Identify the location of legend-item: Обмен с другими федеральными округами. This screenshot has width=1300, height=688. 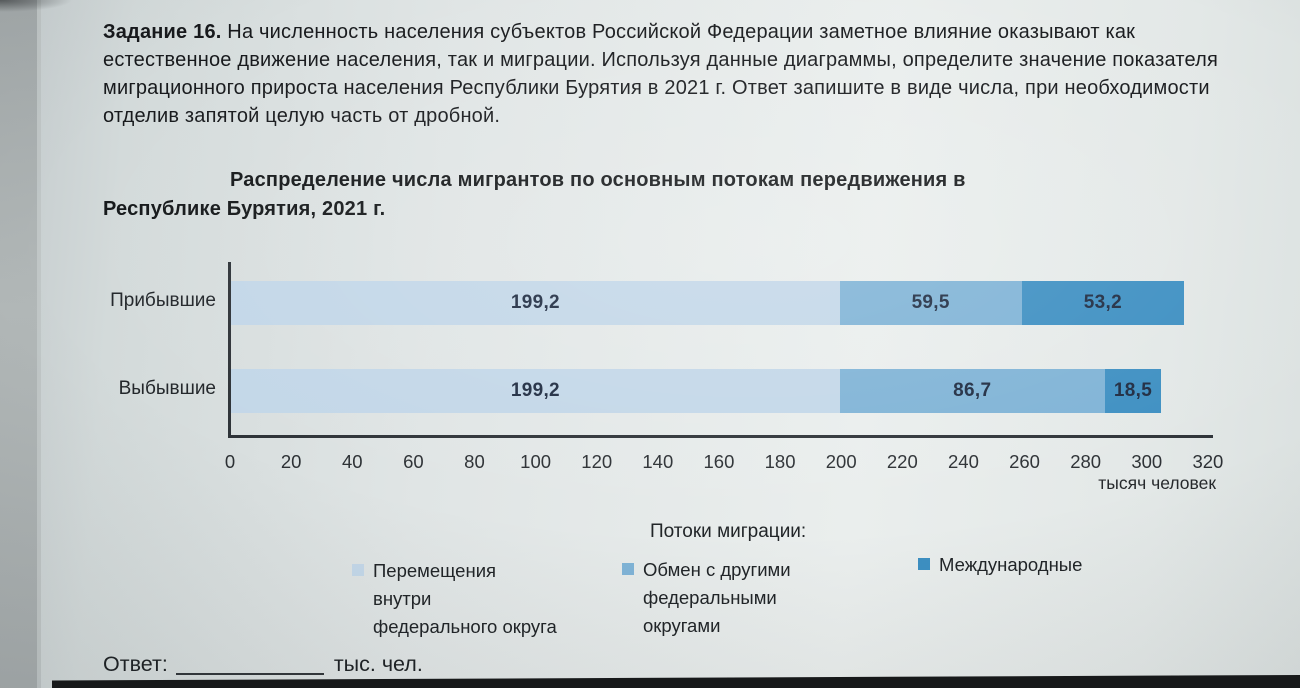
(739, 598).